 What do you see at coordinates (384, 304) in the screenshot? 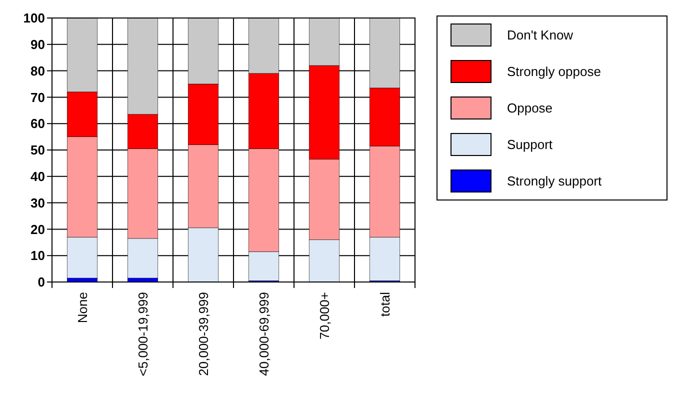
I see `x-tick-label: total` at bounding box center [384, 304].